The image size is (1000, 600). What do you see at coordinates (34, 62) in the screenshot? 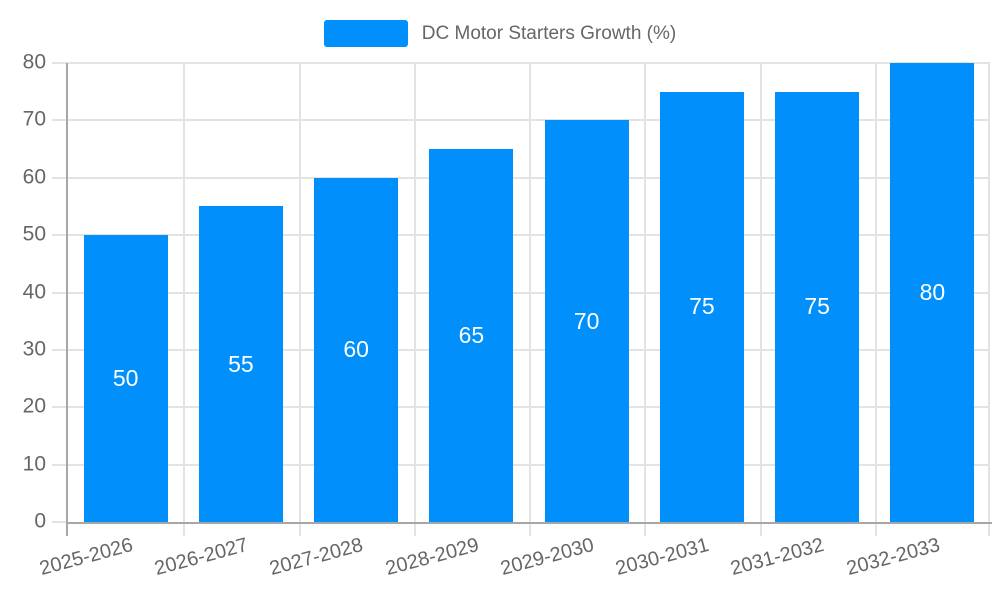
I see `y-axis-tick-label: 80` at bounding box center [34, 62].